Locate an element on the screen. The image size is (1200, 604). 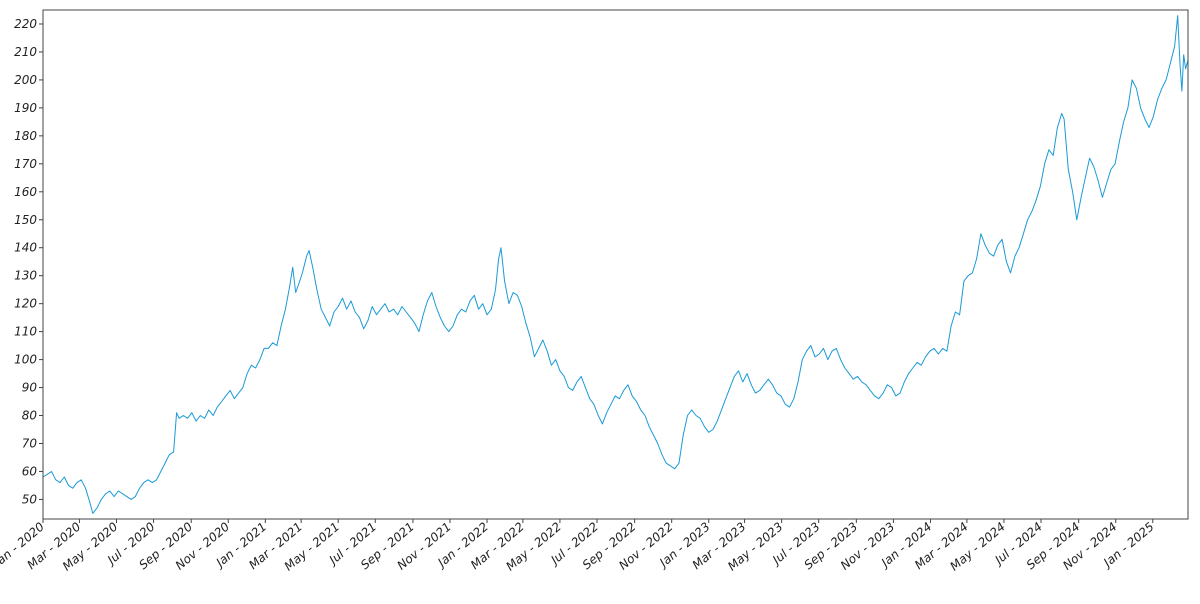
y-tick-label: 160 is located at coordinates (25, 192).